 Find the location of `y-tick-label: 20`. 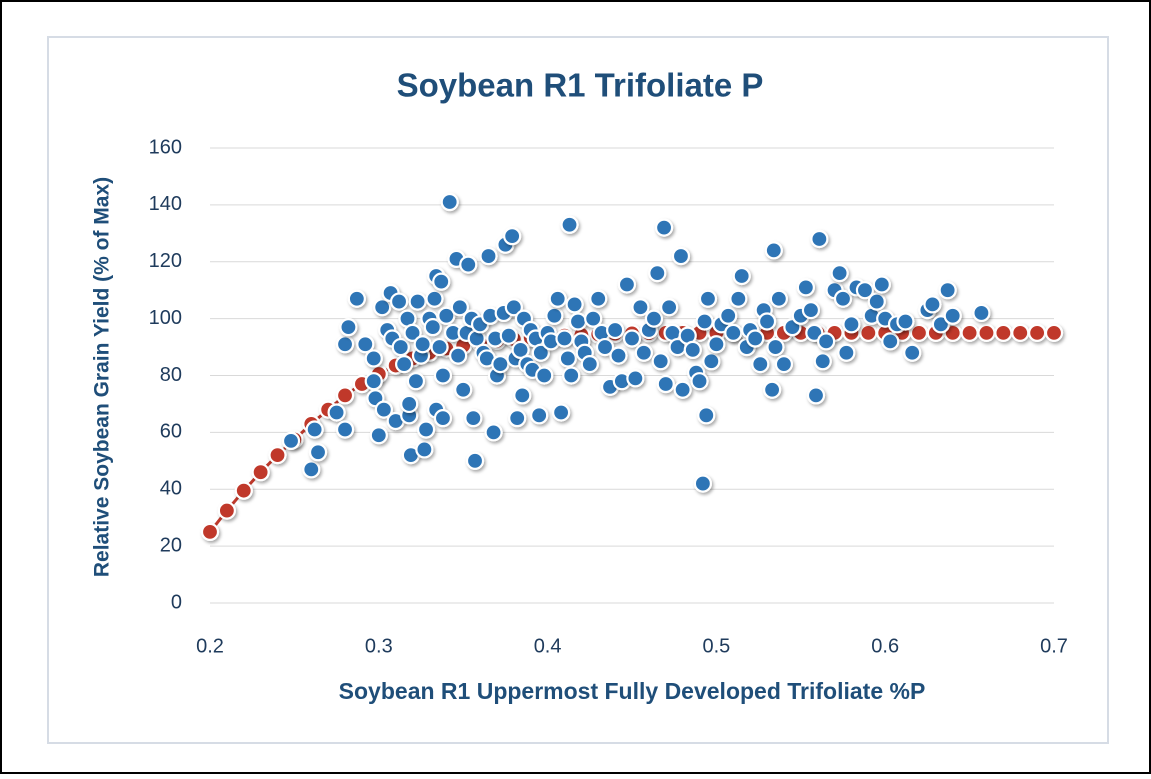

y-tick-label: 20 is located at coordinates (171, 545).